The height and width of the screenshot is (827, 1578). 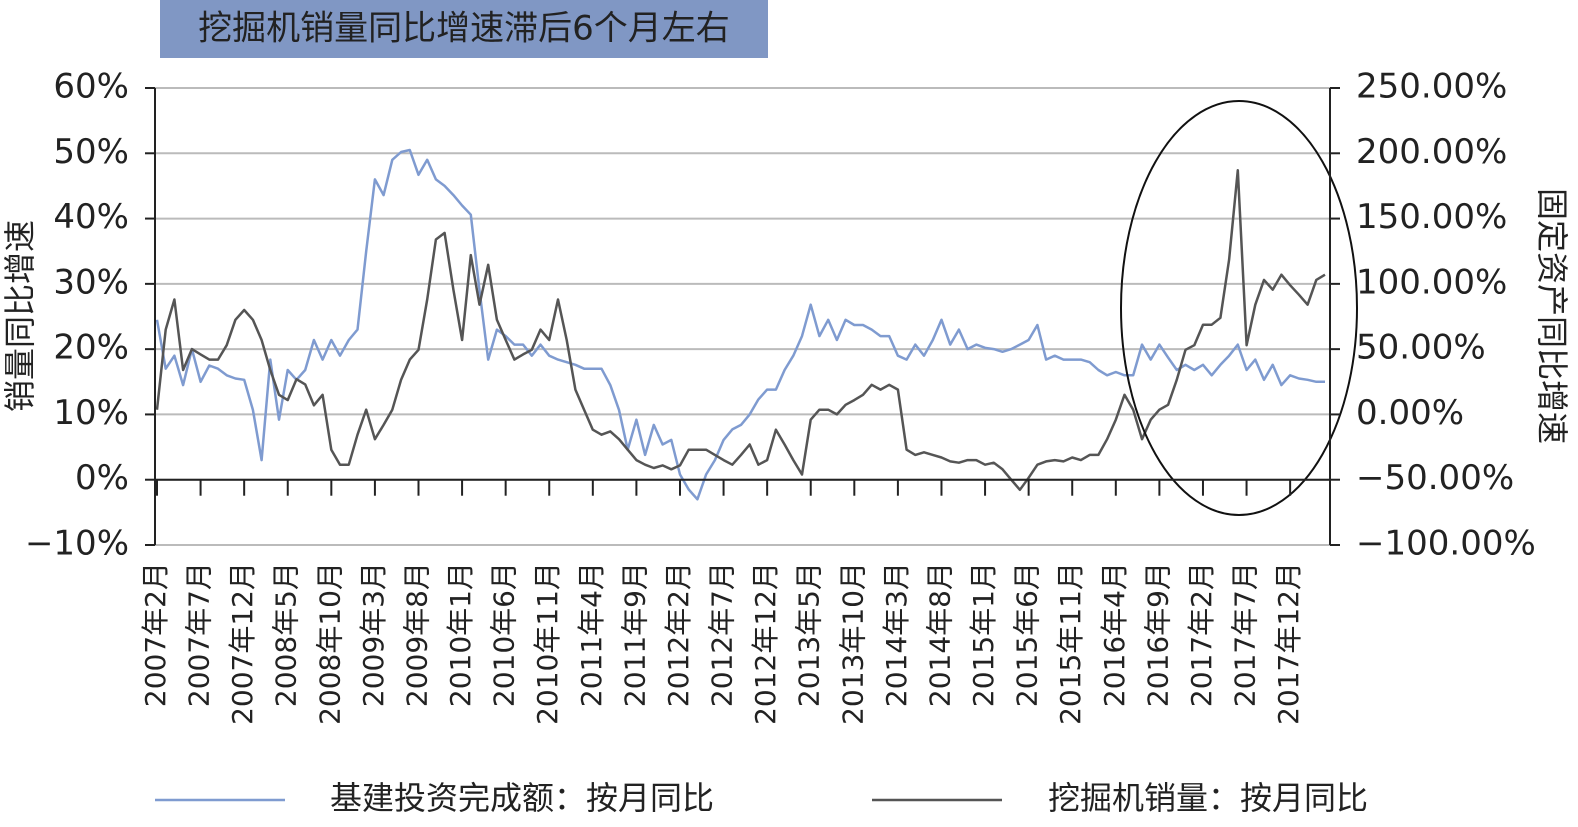 What do you see at coordinates (1431, 282) in the screenshot?
I see `y2-tick-label: 100.00%` at bounding box center [1431, 282].